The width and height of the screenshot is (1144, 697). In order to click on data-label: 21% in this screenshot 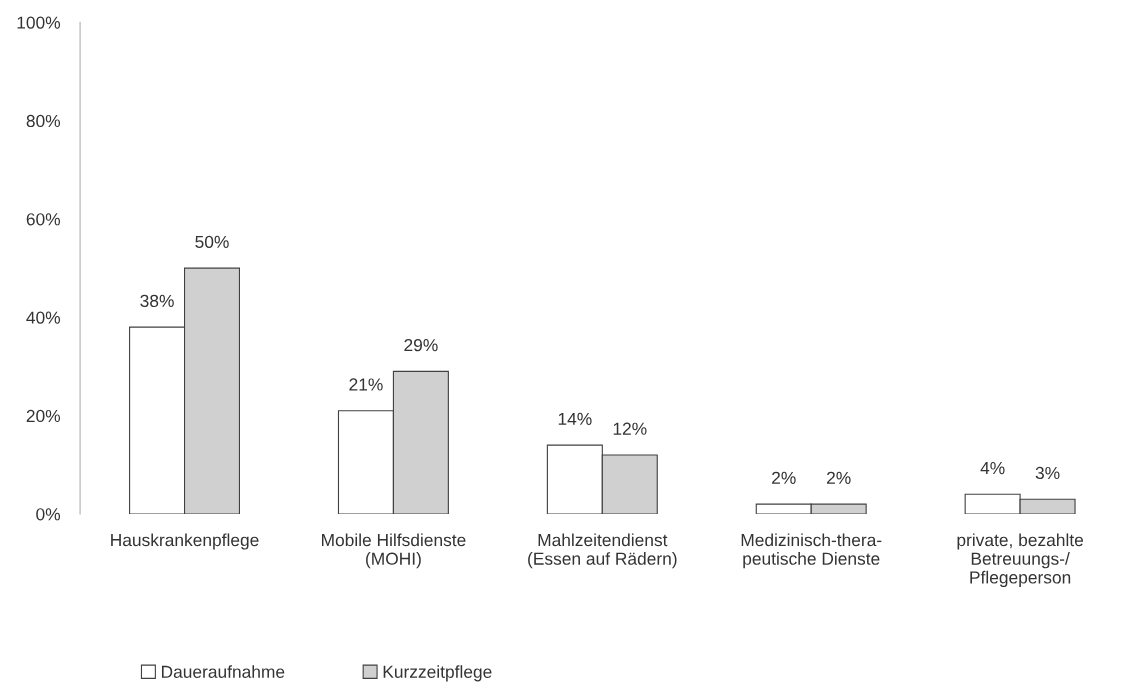, I will do `click(366, 384)`.